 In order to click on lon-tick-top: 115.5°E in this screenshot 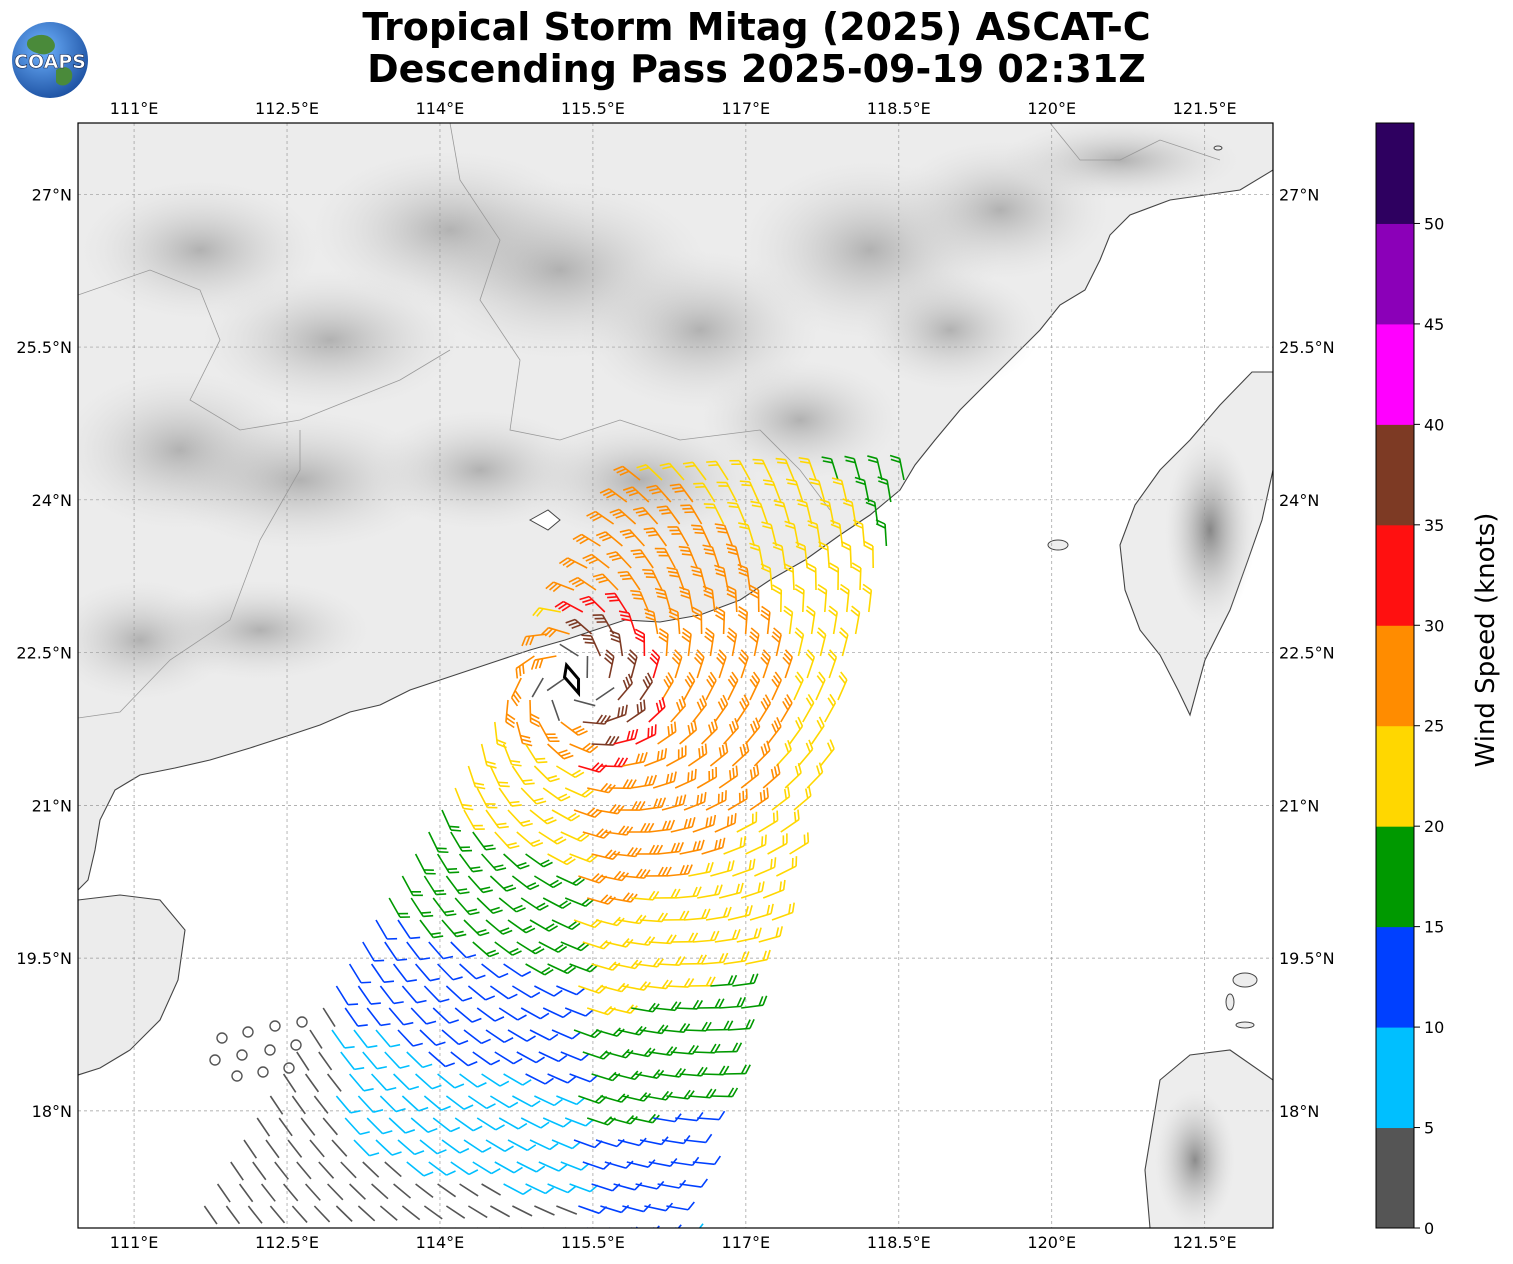, I will do `click(593, 108)`.